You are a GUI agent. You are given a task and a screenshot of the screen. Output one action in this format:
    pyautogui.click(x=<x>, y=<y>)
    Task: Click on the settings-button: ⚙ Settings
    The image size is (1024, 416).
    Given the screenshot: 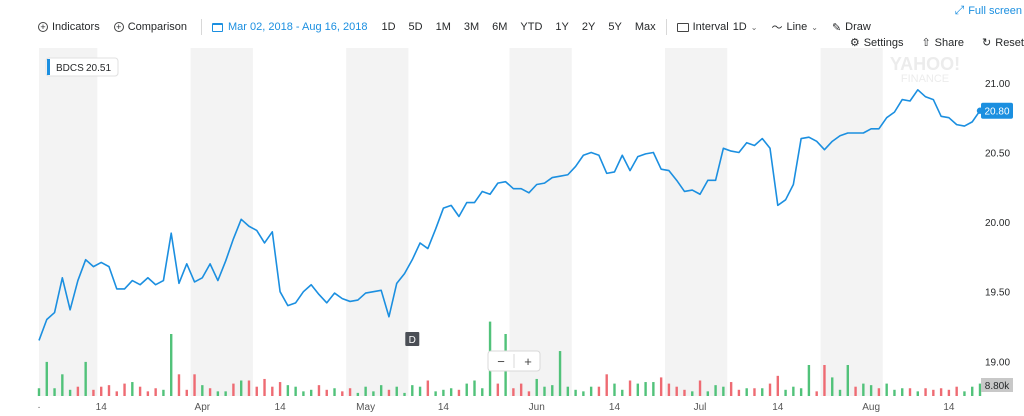 What is the action you would take?
    pyautogui.click(x=877, y=43)
    